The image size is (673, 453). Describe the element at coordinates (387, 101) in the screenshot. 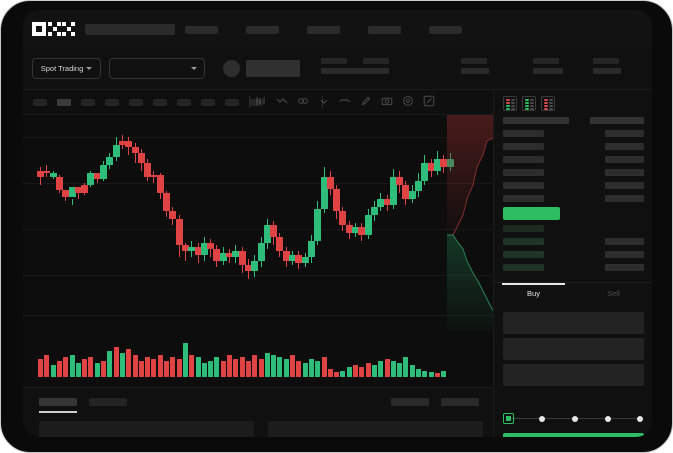

I see `camera-icon` at that location.